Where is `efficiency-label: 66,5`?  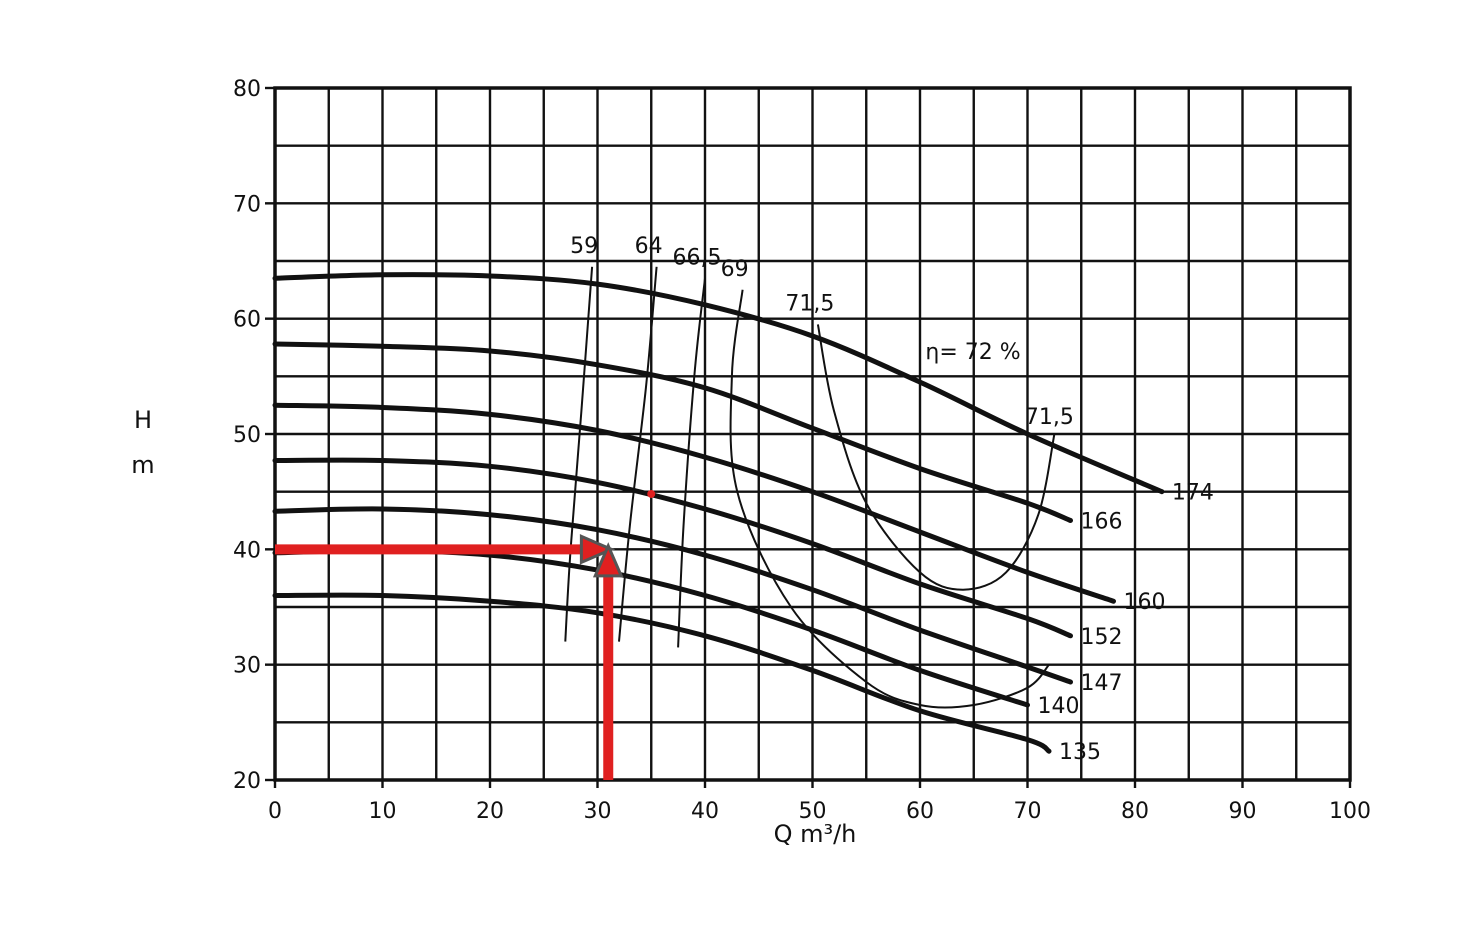 efficiency-label: 66,5 is located at coordinates (697, 257).